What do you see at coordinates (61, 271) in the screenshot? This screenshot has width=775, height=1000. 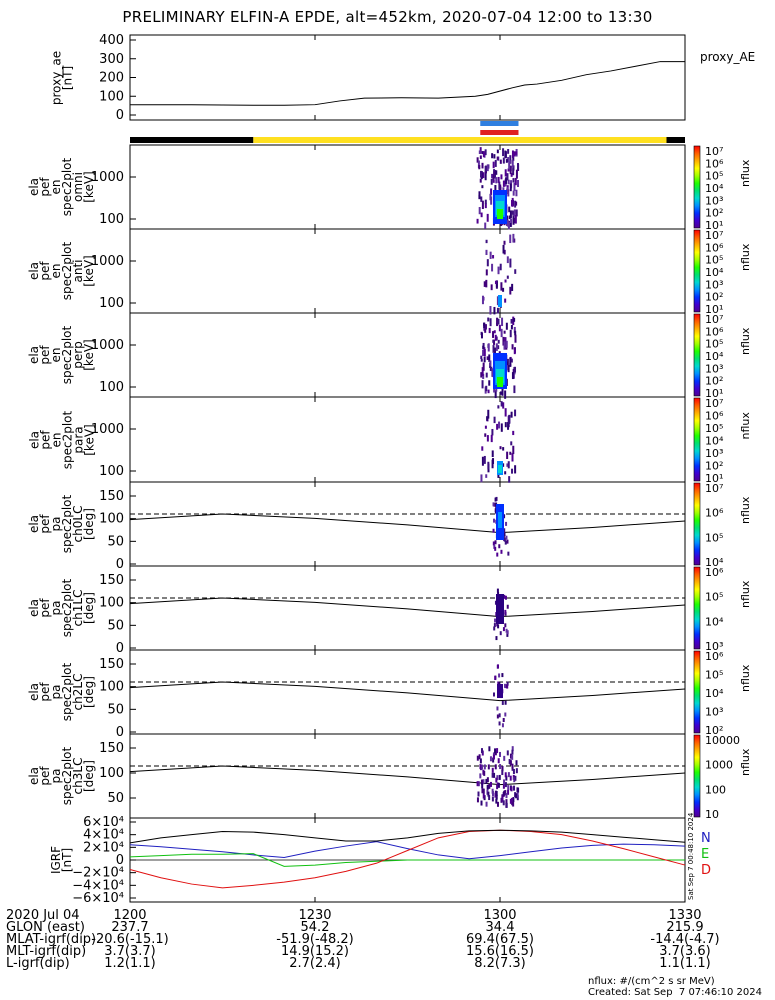 I see `ylabel-anti: ela pef en spec2plot anti [keV]` at bounding box center [61, 271].